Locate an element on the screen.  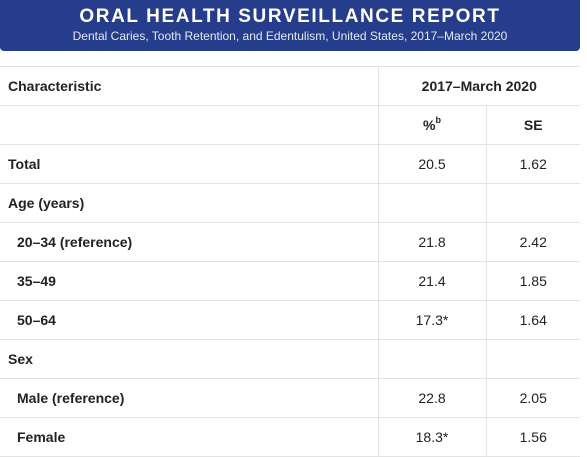
percent-cell: 21.8 is located at coordinates (431, 242).